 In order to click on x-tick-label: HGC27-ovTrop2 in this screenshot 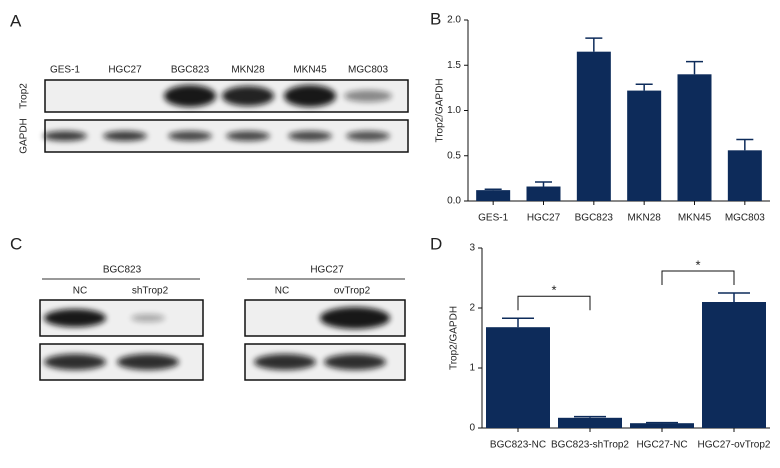, I will do `click(734, 445)`.